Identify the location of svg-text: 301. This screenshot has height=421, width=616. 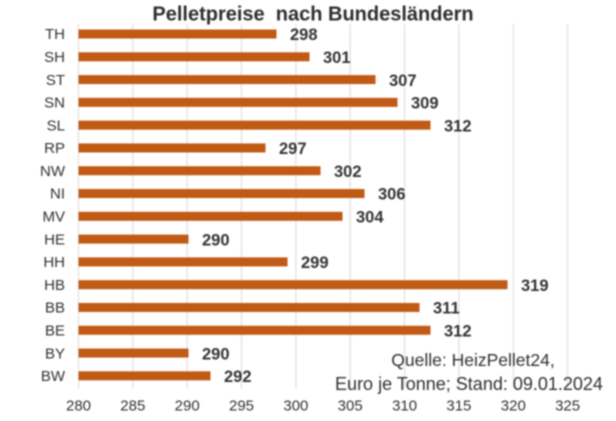
(337, 58).